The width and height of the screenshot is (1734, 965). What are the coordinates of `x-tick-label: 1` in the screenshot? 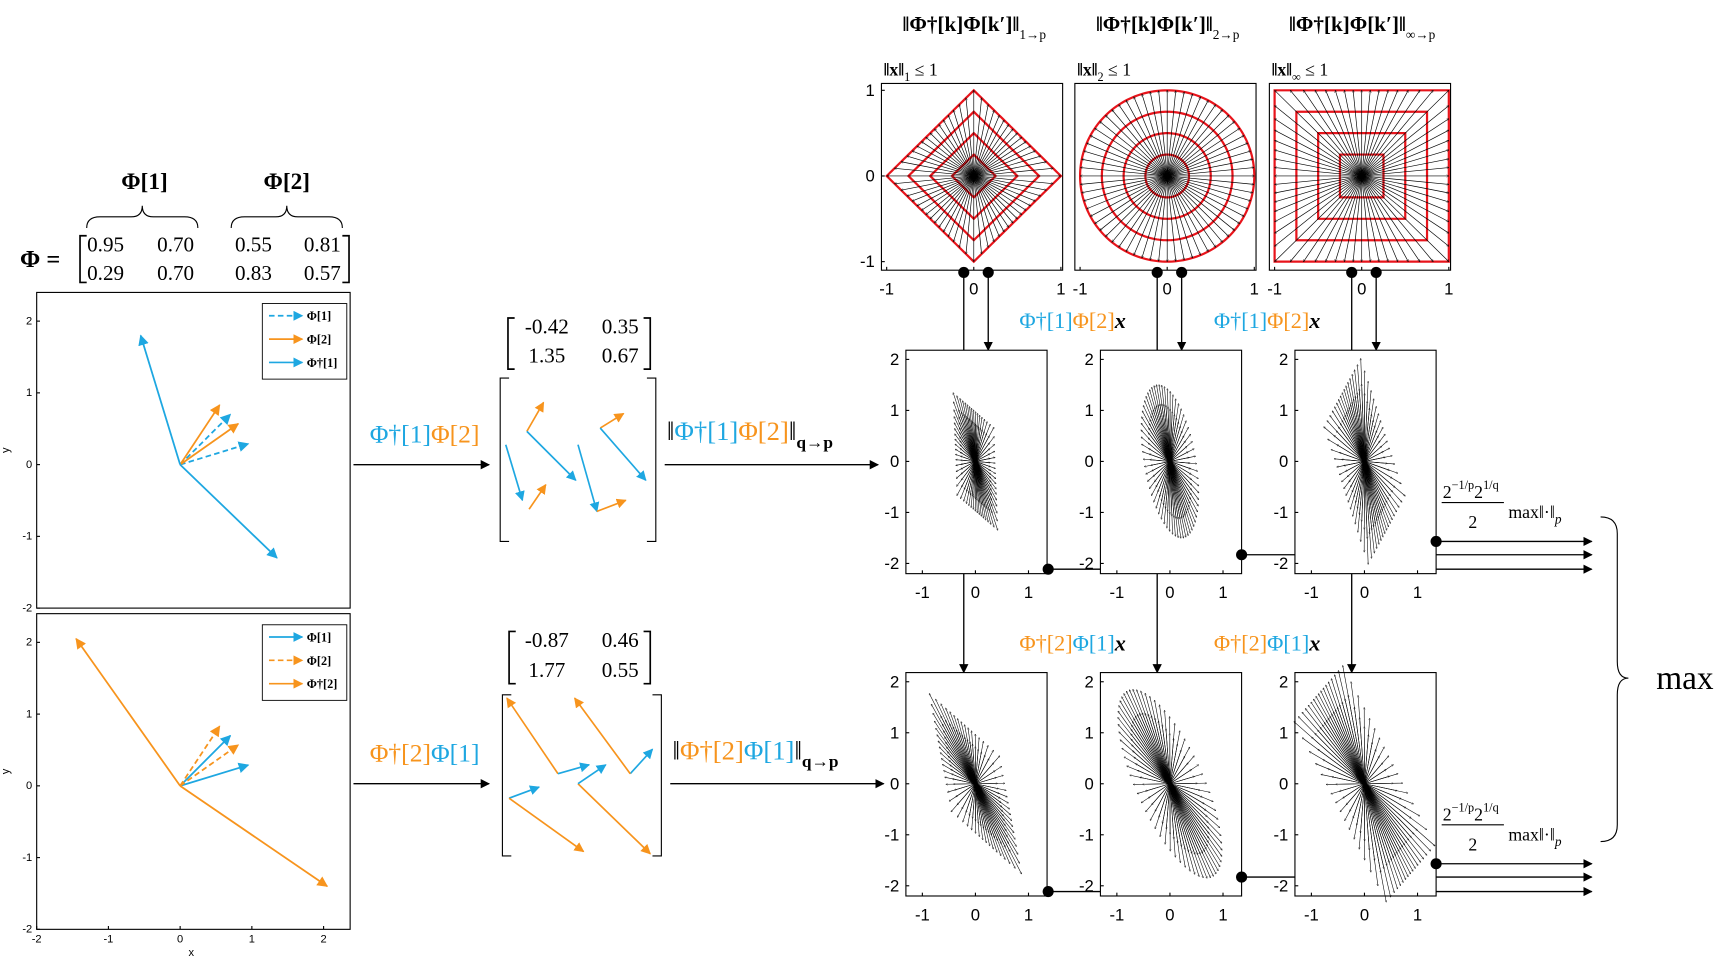 It's located at (1417, 592).